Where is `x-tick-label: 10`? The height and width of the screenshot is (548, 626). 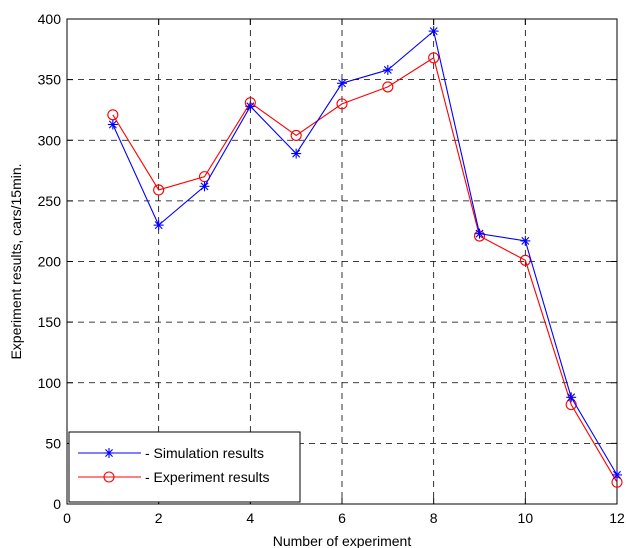 x-tick-label: 10 is located at coordinates (526, 518).